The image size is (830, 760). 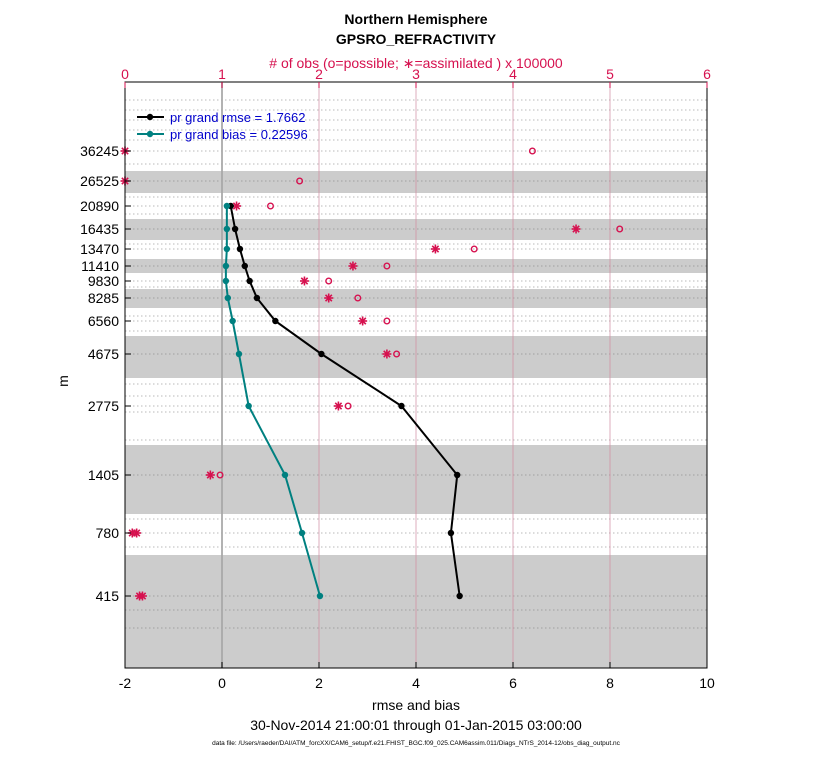 I want to click on top-tick-label: 4, so click(x=513, y=74).